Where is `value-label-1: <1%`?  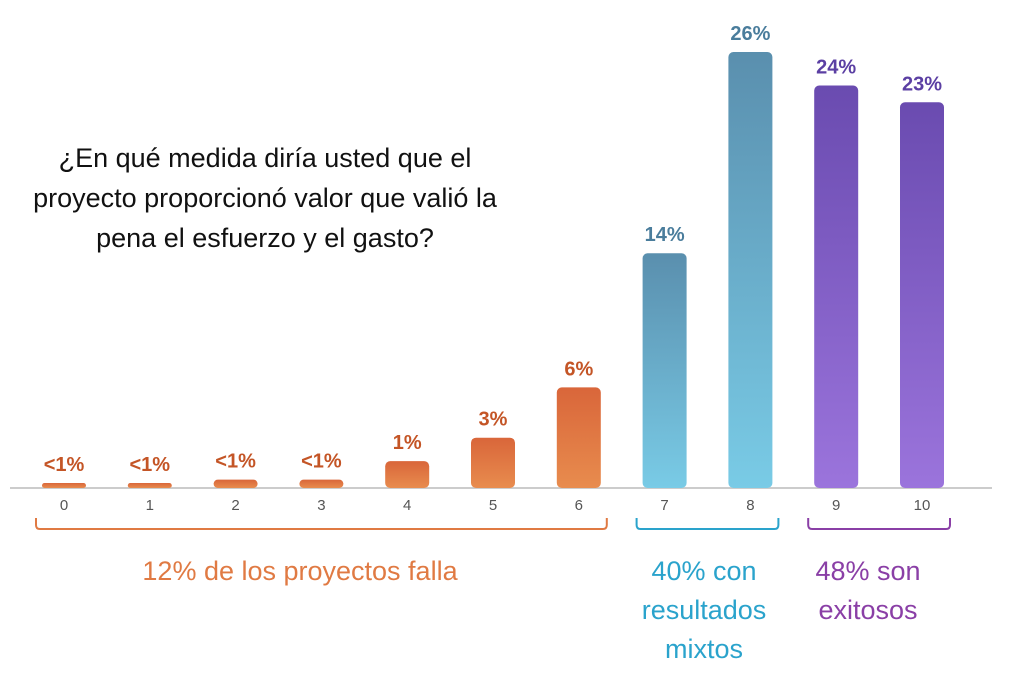 value-label-1: <1% is located at coordinates (150, 465).